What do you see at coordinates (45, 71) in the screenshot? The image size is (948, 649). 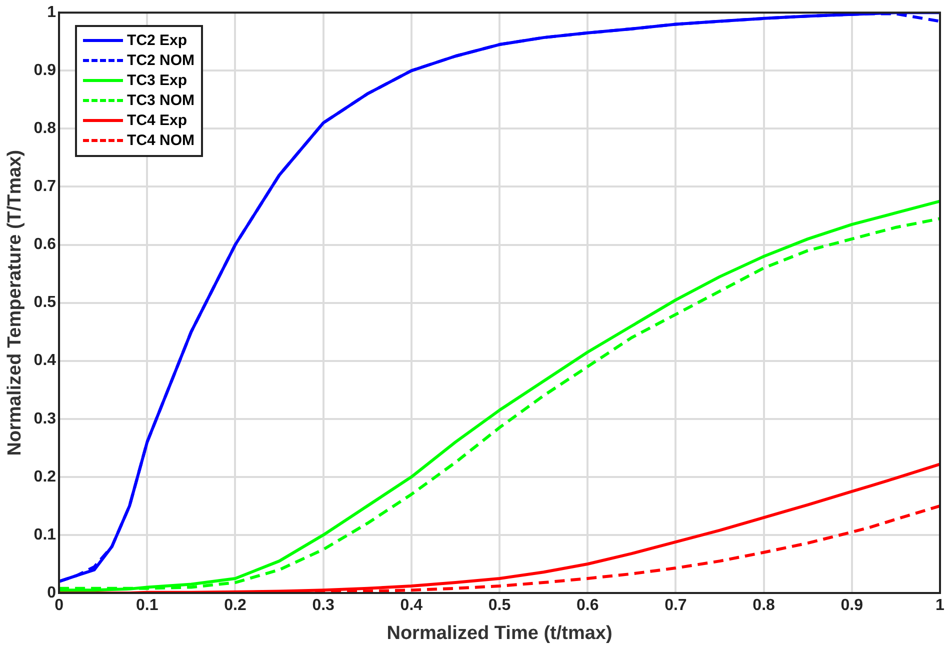 I see `y-tick-label: 0.9` at bounding box center [45, 71].